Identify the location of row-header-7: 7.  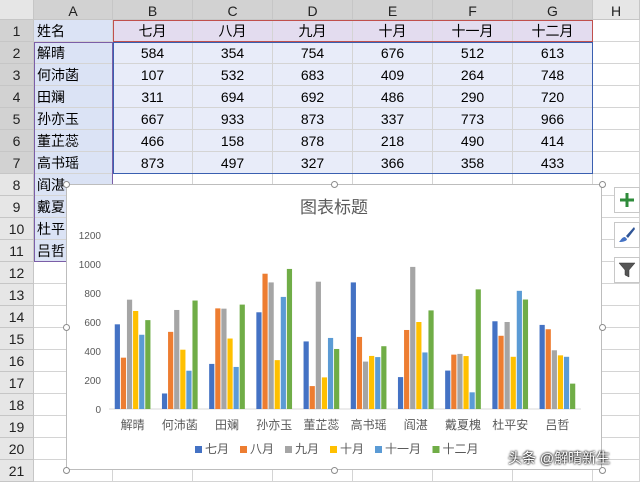
(17, 163).